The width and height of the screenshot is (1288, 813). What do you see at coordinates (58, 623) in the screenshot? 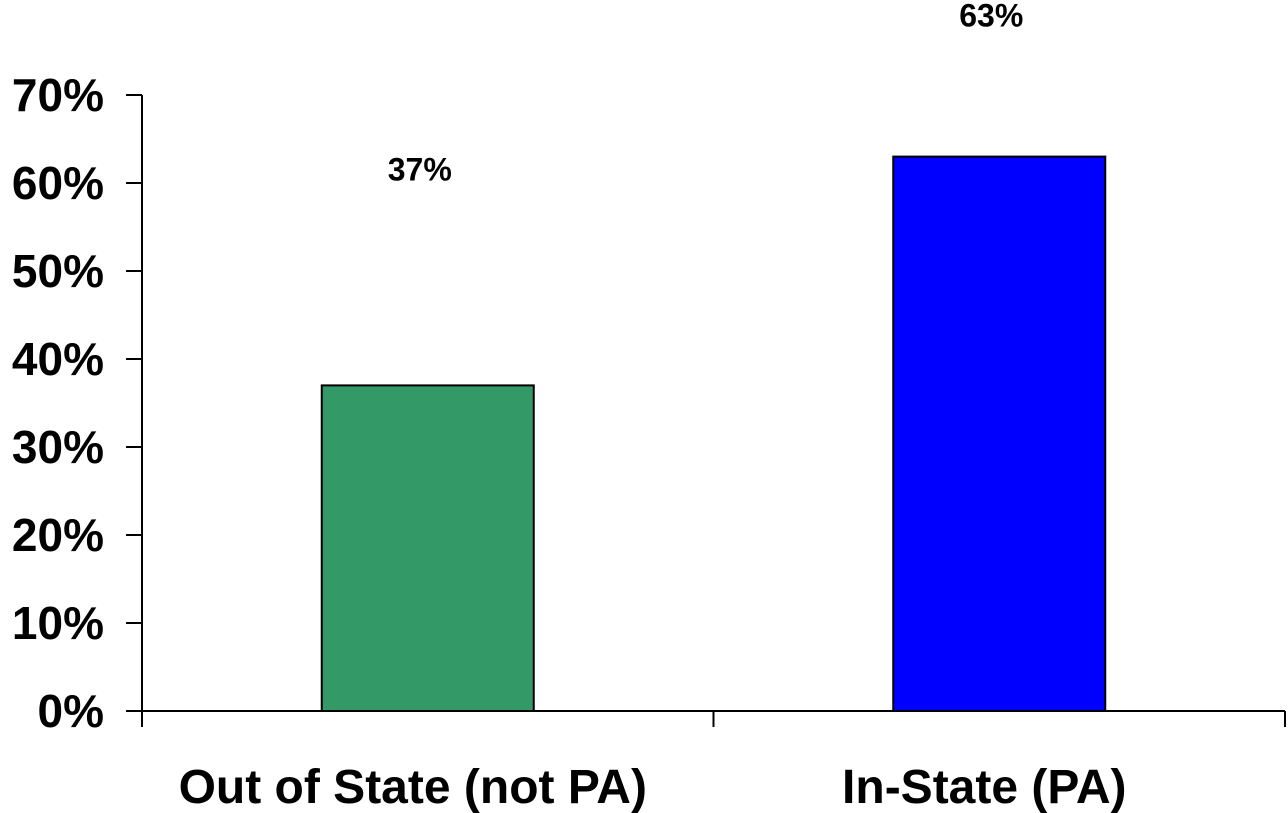
I see `y-tick-label: 10%` at bounding box center [58, 623].